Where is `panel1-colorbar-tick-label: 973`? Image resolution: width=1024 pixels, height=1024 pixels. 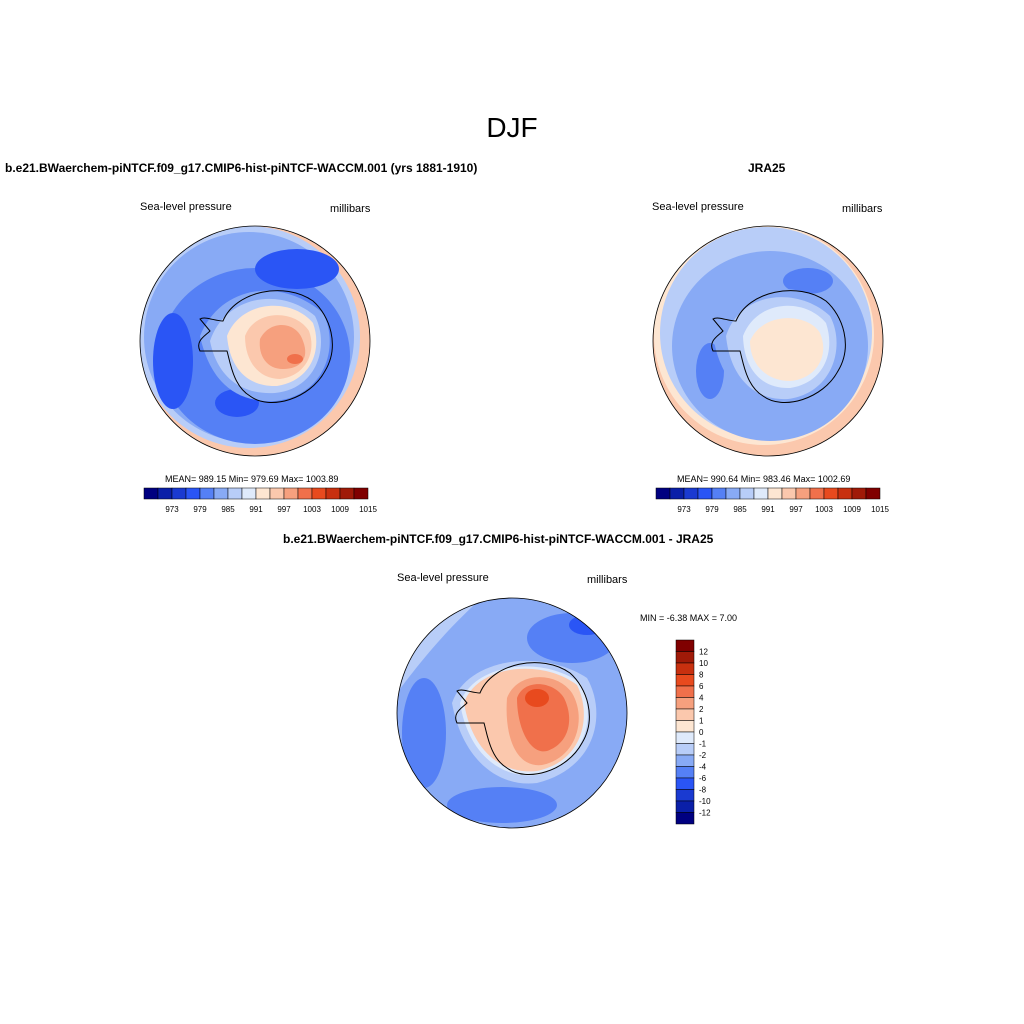
panel1-colorbar-tick-label: 973 is located at coordinates (172, 509).